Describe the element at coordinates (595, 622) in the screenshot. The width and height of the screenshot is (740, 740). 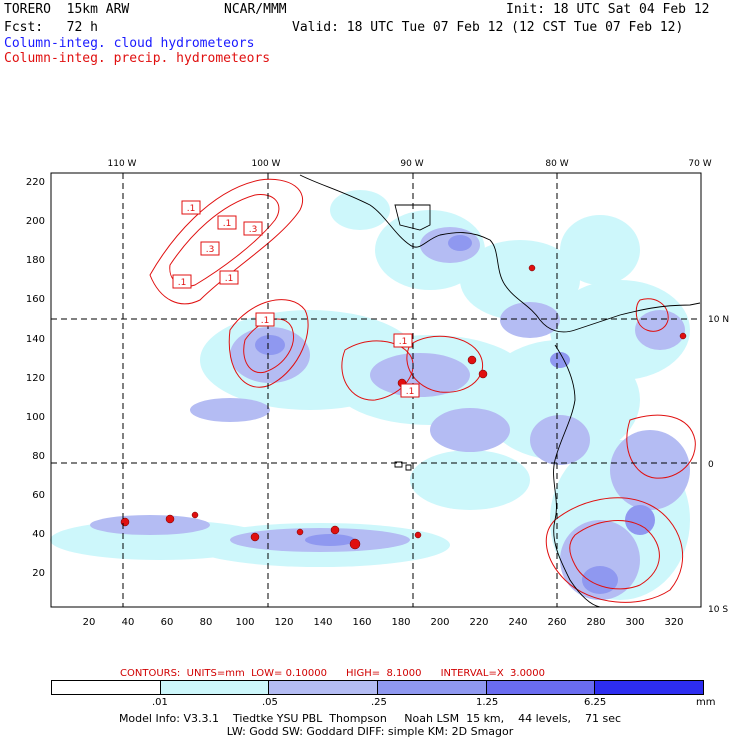
I see `x-tick-label: 280` at that location.